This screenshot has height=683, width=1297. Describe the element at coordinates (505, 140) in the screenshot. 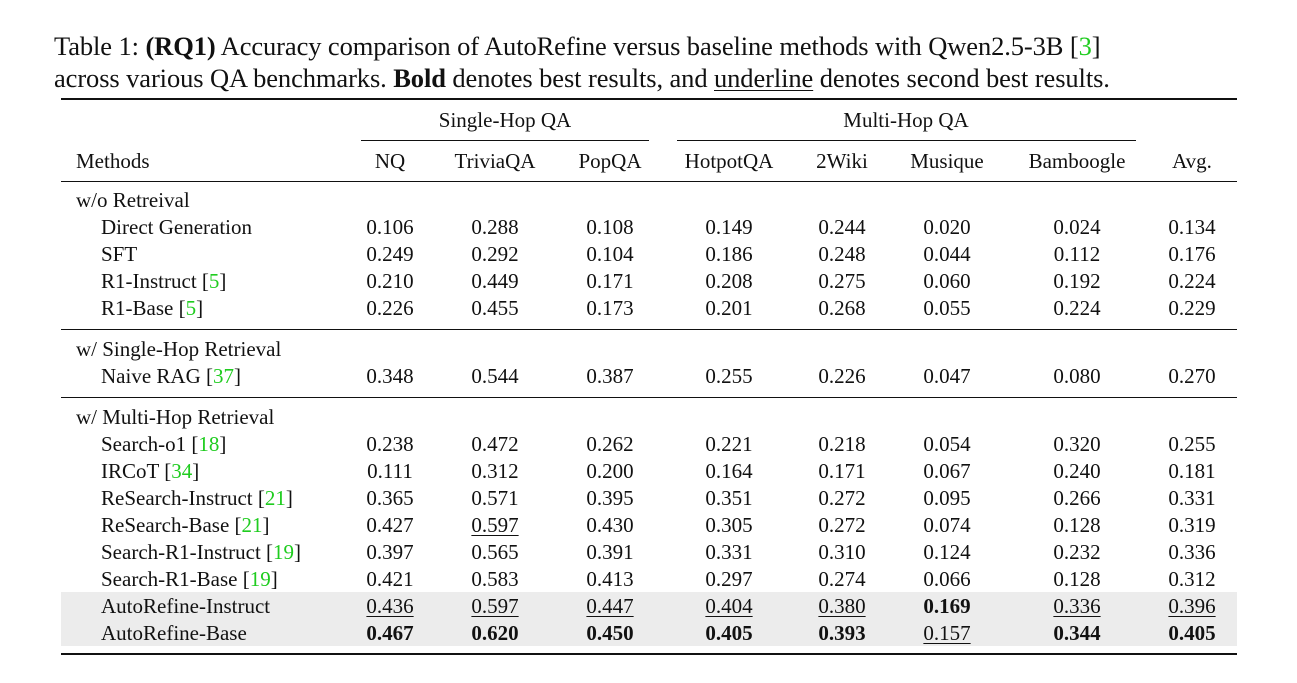

I see `single-hop-cmidrule` at that location.